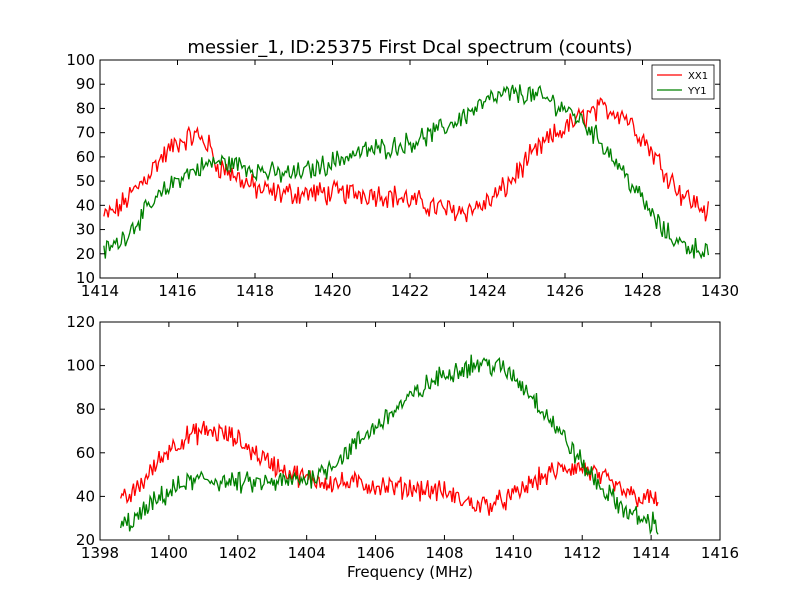 The width and height of the screenshot is (800, 600). What do you see at coordinates (80, 322) in the screenshot?
I see `y-tick-label: 120` at bounding box center [80, 322].